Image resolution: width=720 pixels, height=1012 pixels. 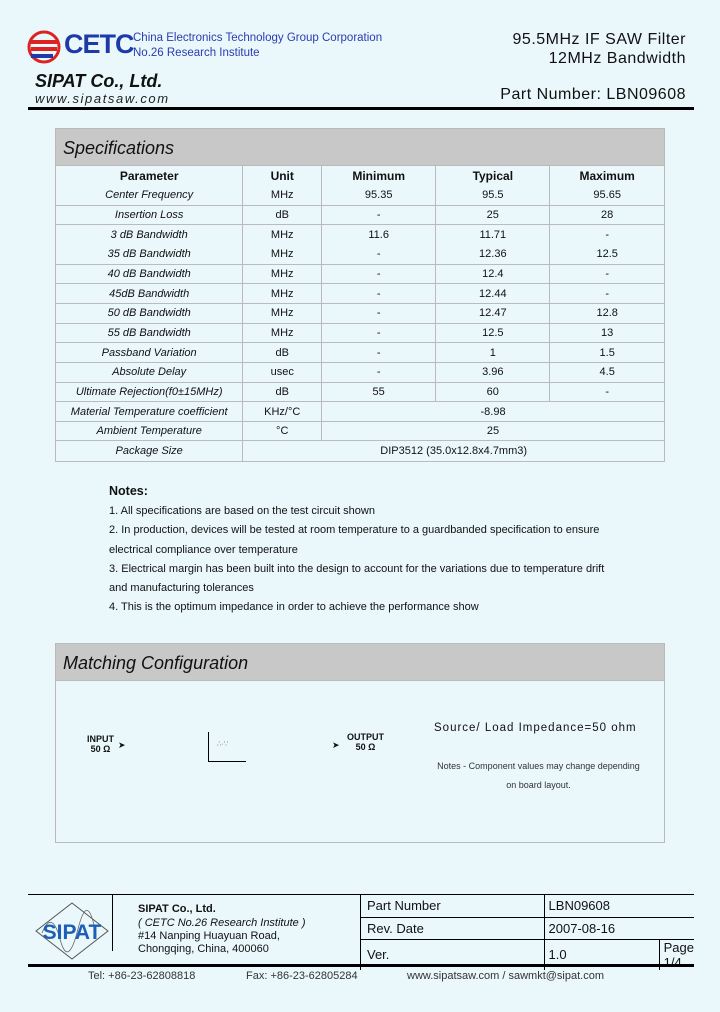 I want to click on footer-company: SIPAT Co., Ltd., so click(x=177, y=909).